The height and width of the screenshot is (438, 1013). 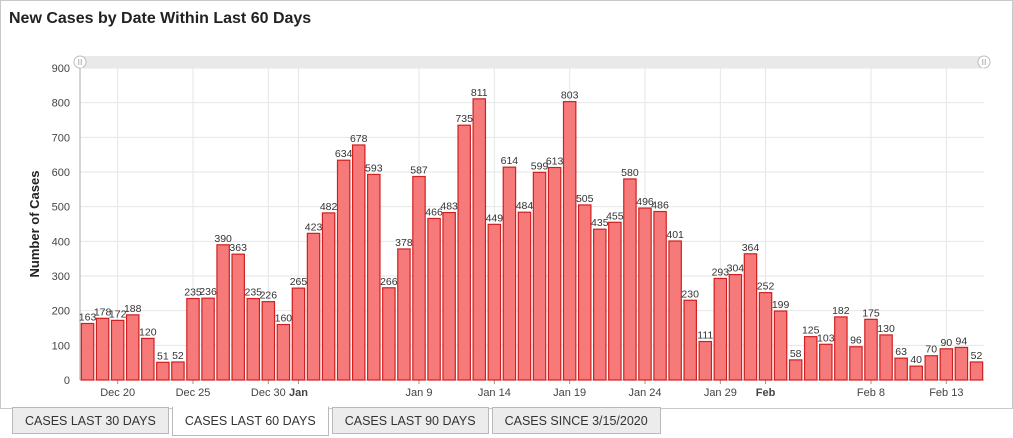 I want to click on data-label: 40, so click(x=916, y=360).